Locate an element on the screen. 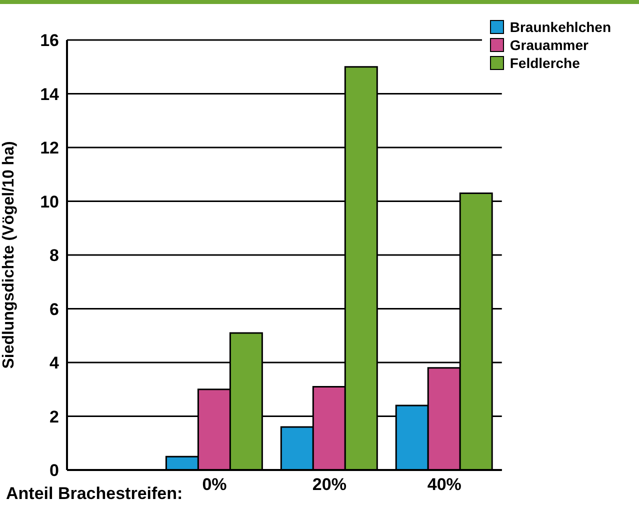  y-tick-label: 2 is located at coordinates (54, 416).